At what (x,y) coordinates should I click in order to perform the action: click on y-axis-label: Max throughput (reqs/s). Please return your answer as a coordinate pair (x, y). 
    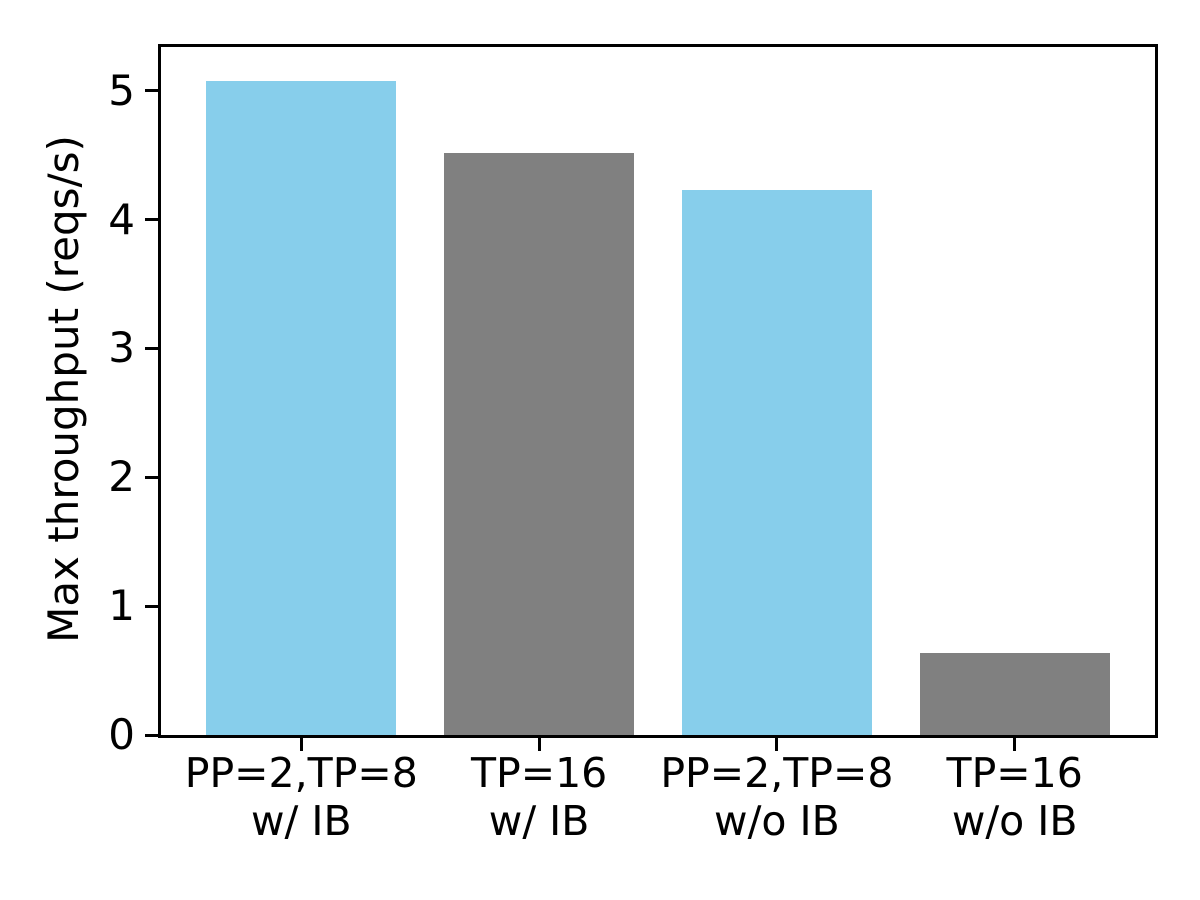
    Looking at the image, I should click on (63, 389).